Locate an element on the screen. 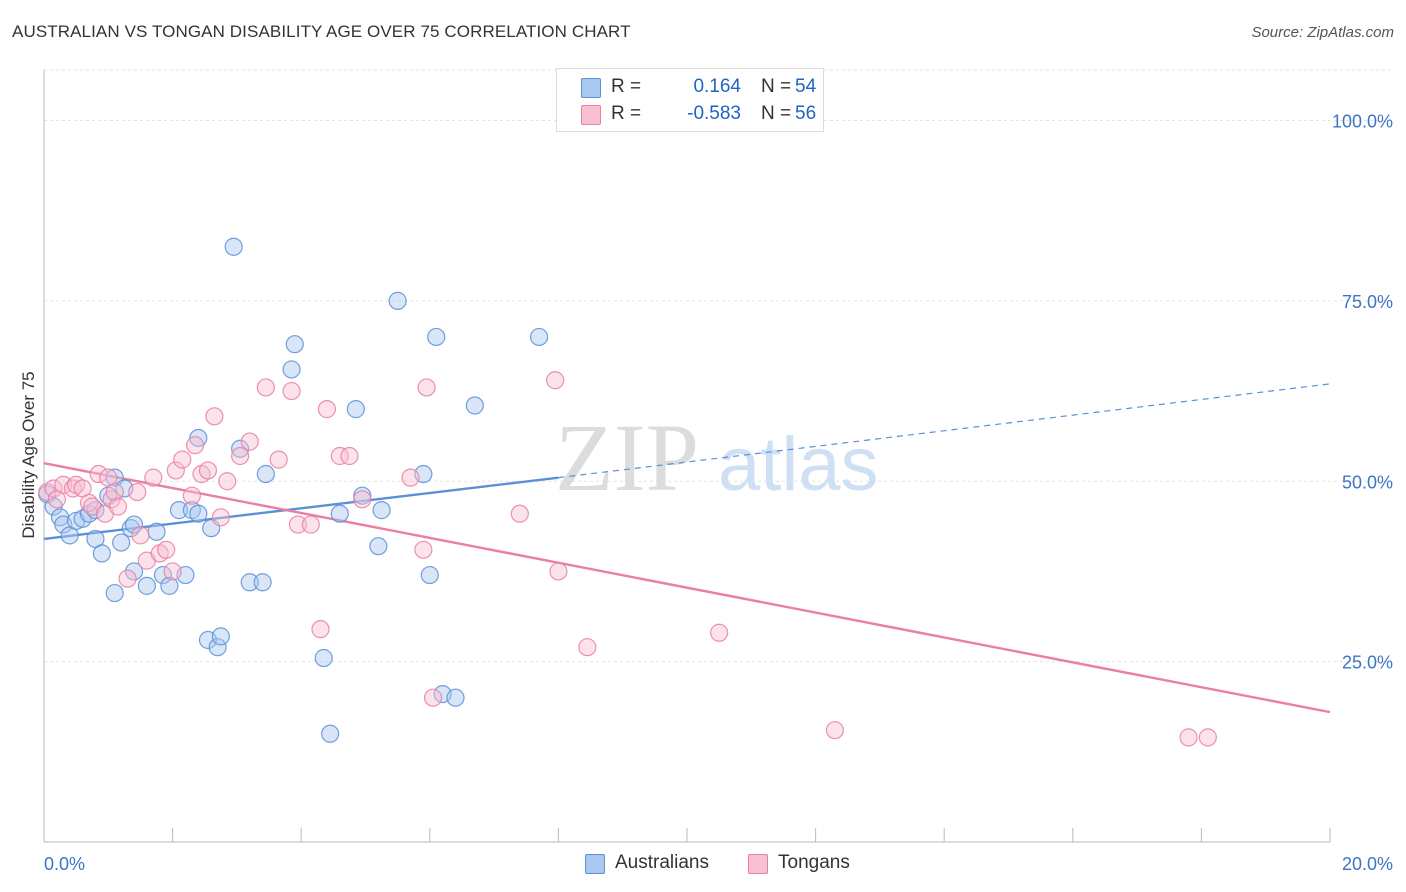 The image size is (1406, 892). legend-r-value: -0.583 is located at coordinates (714, 113).